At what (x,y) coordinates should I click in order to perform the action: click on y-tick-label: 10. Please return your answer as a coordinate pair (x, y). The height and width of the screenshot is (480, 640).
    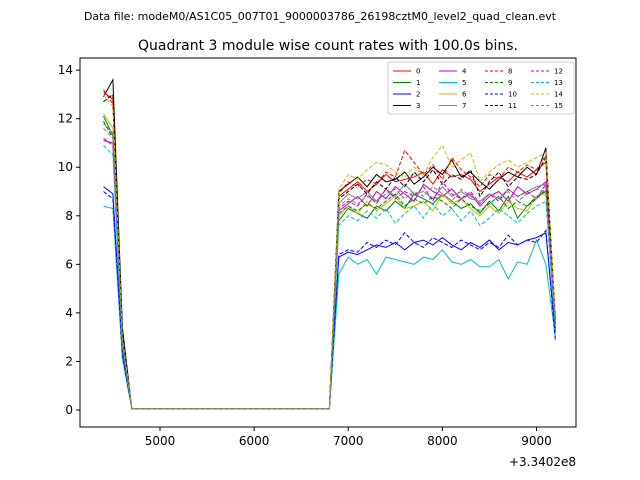
    Looking at the image, I should click on (65, 167).